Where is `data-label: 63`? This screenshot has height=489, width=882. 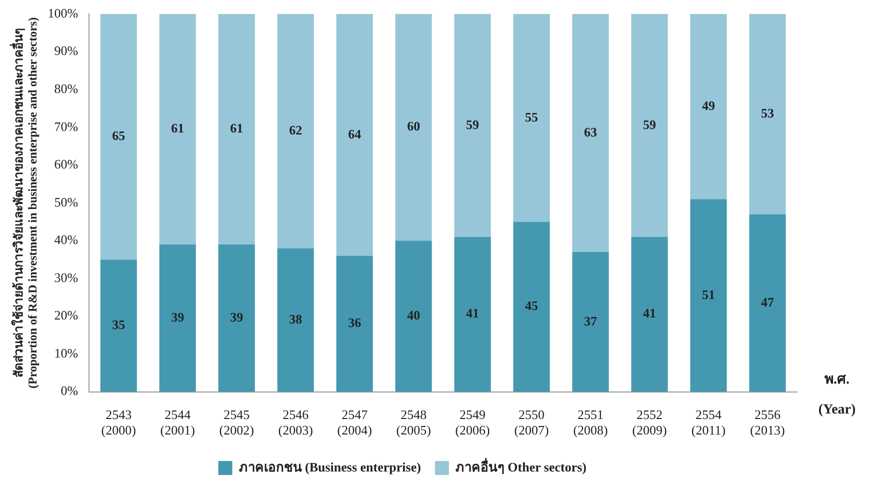
data-label: 63 is located at coordinates (591, 132).